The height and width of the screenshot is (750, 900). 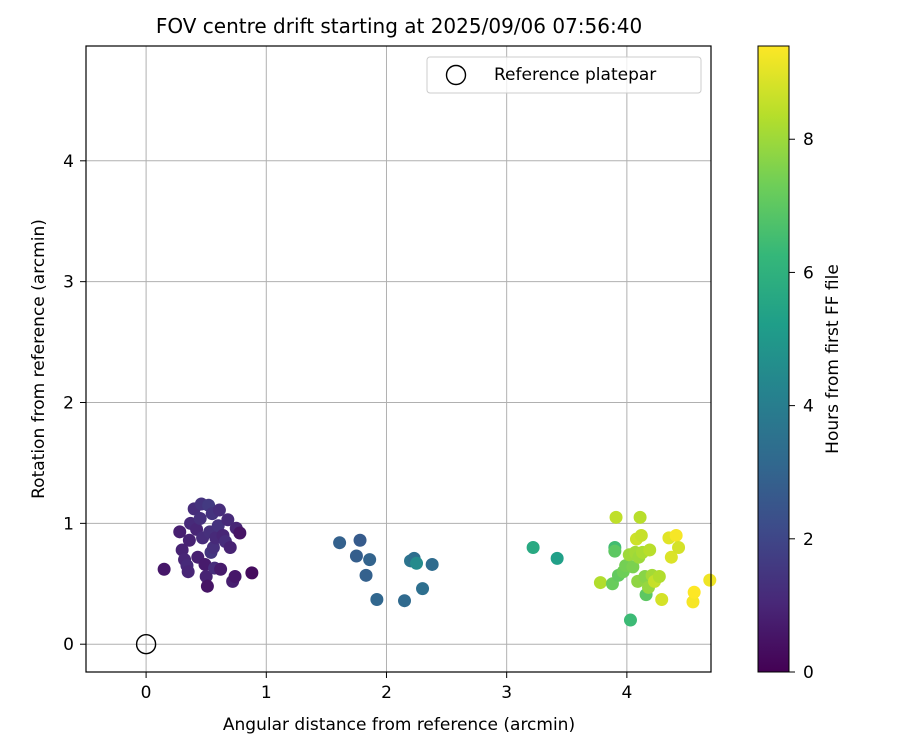 What do you see at coordinates (808, 407) in the screenshot?
I see `colorbar-tick-label: 4` at bounding box center [808, 407].